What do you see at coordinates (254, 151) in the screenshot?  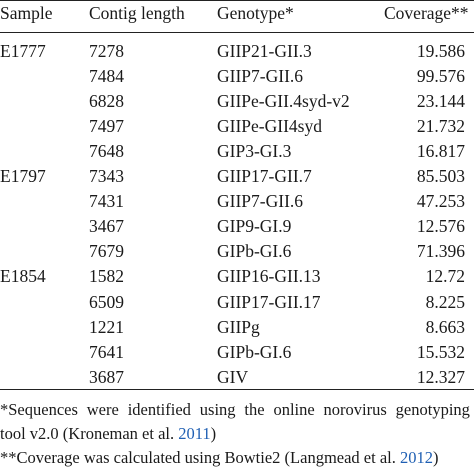 I see `cell-genotype: GIP3-GI.3` at bounding box center [254, 151].